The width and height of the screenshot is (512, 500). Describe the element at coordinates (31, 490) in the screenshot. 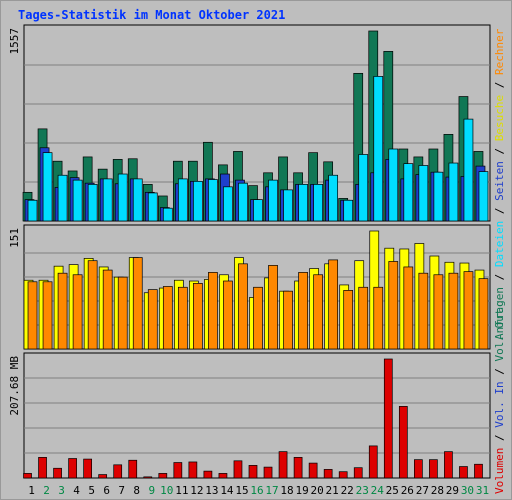

I see `x-tick-label-day-1: 1` at that location.